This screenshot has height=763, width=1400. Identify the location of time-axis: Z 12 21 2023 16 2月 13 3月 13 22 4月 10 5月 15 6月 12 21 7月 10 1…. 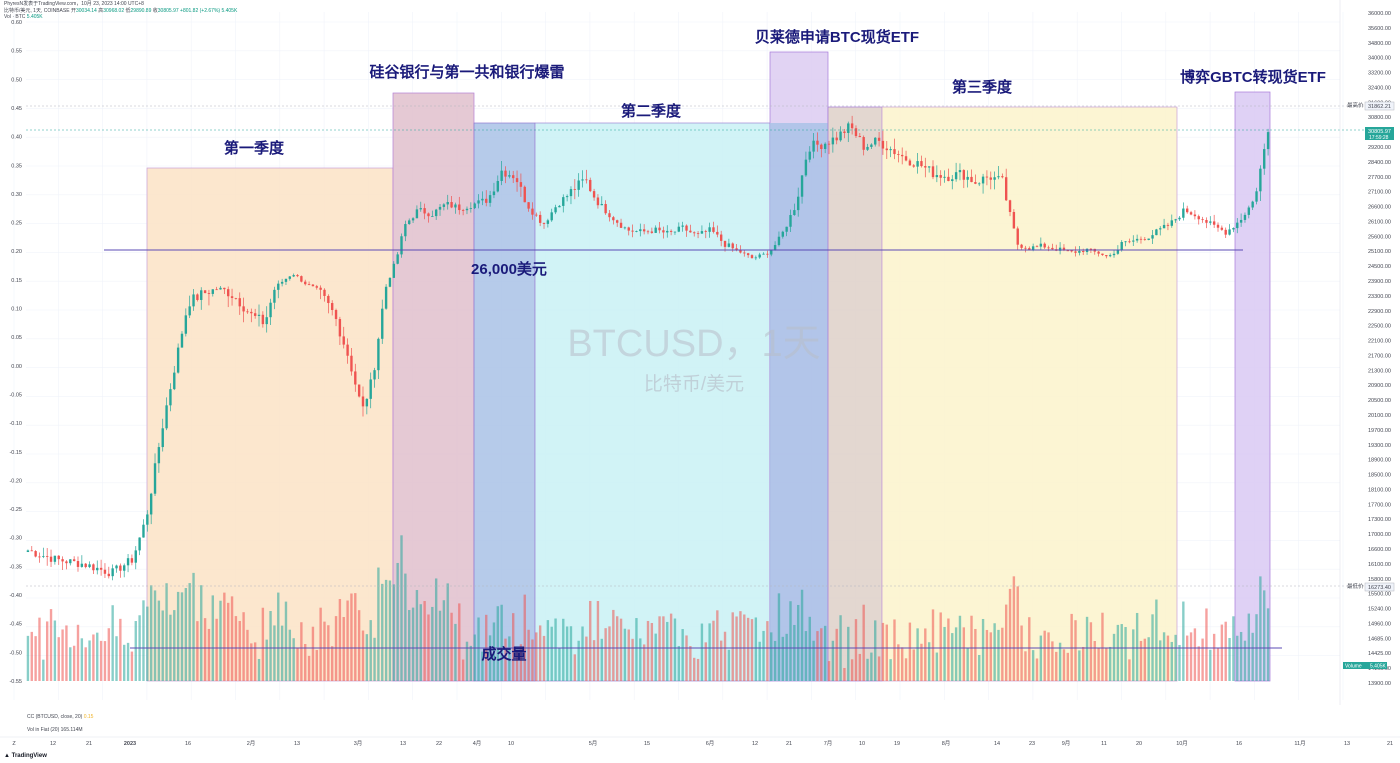
(700, 741).